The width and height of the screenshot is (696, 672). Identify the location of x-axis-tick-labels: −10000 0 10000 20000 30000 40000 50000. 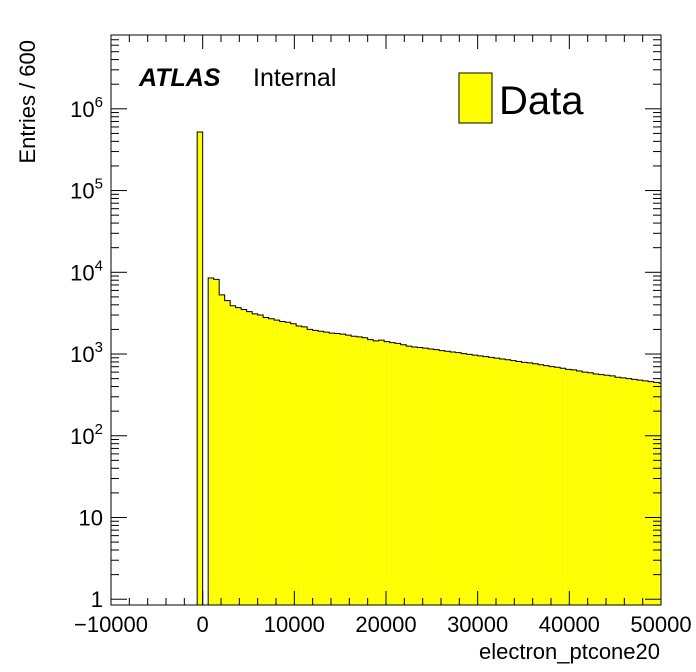
(383, 624).